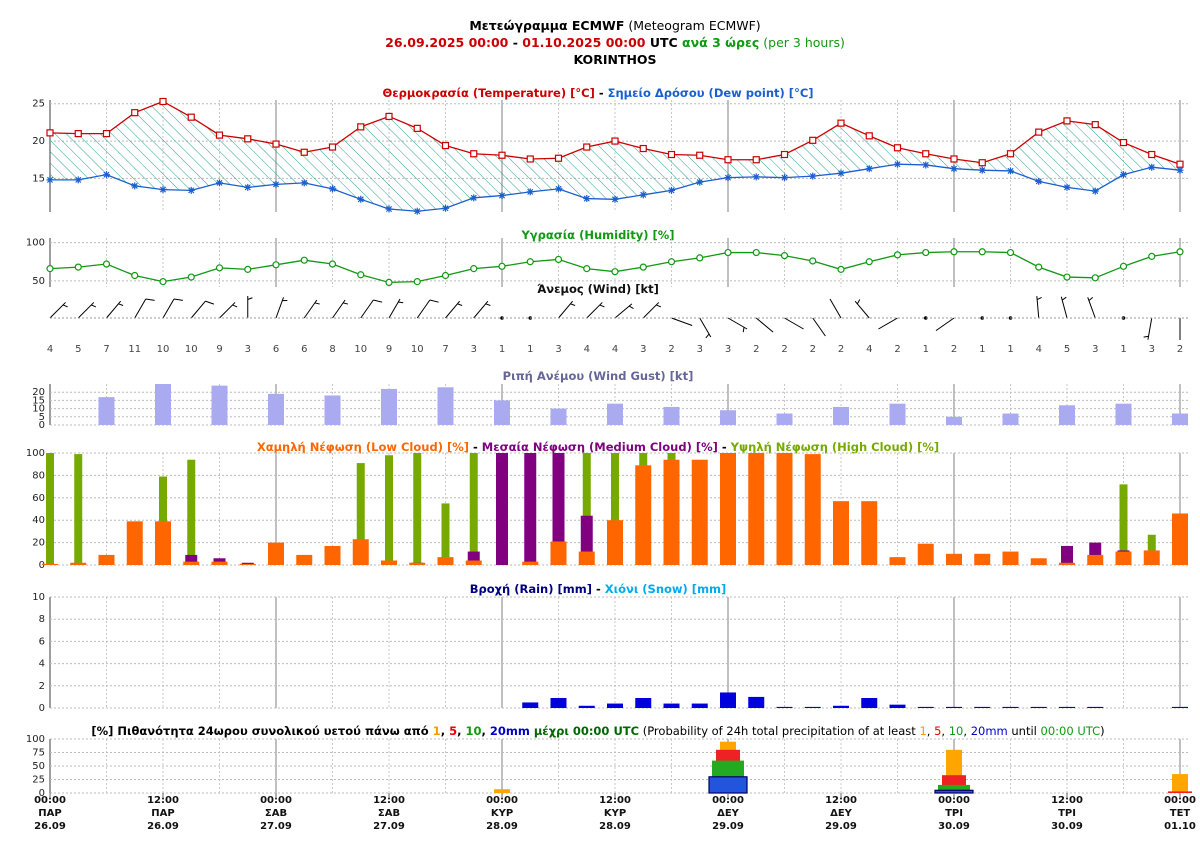 The image size is (1200, 851). Describe the element at coordinates (989, 731) in the screenshot. I see `title-part: 20mm` at that location.